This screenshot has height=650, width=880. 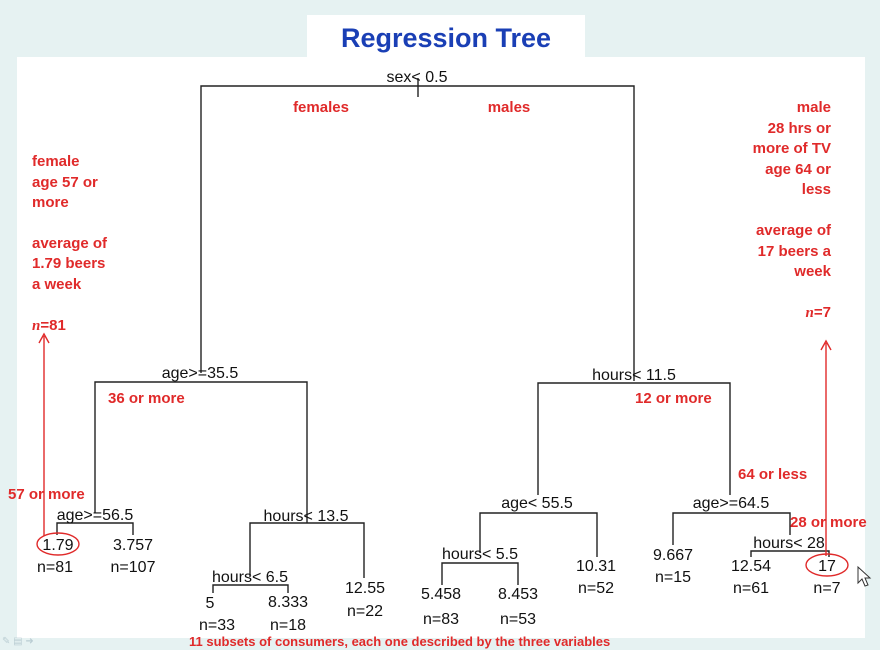 What do you see at coordinates (200, 373) in the screenshot?
I see `split-left: age>=35.5` at bounding box center [200, 373].